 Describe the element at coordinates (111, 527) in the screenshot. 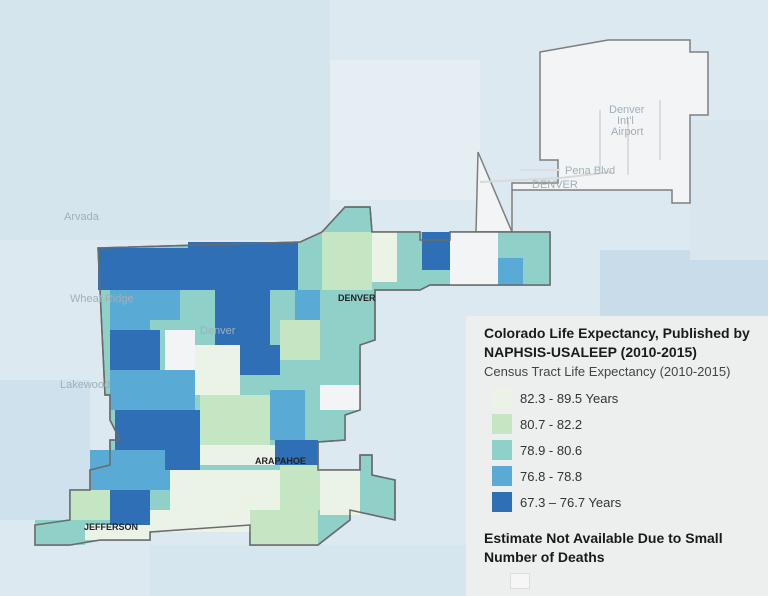

I see `label-jefferson-county: JEFFERSON` at that location.